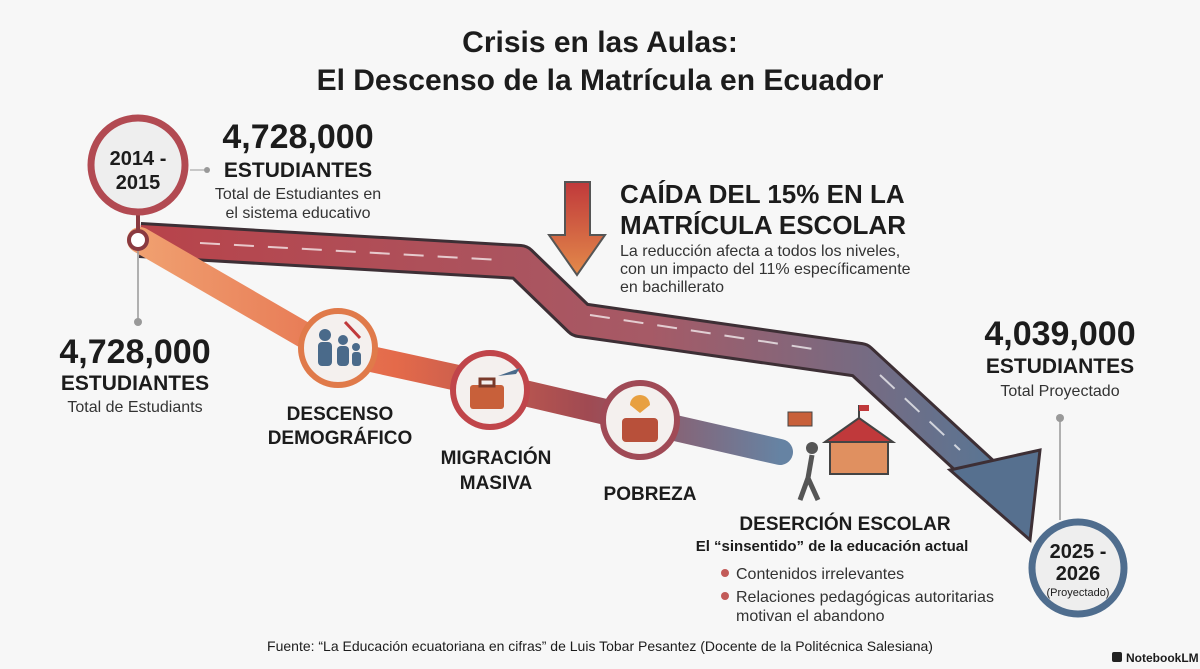  Describe the element at coordinates (865, 597) in the screenshot. I see `bullet-text: Relaciones pedagógicas autoritarias` at that location.